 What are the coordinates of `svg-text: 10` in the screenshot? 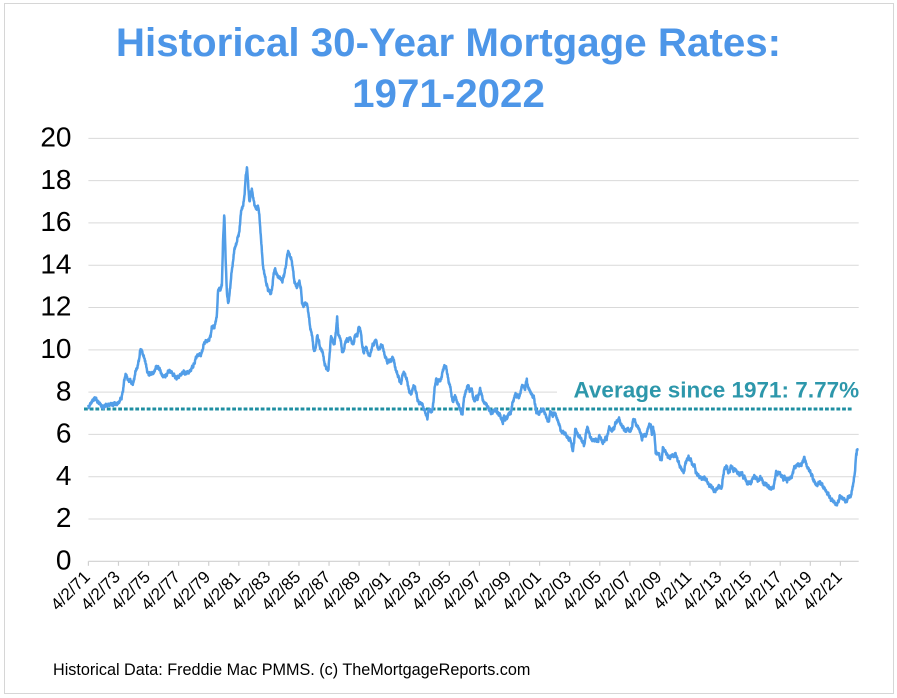 It's located at (55, 348).